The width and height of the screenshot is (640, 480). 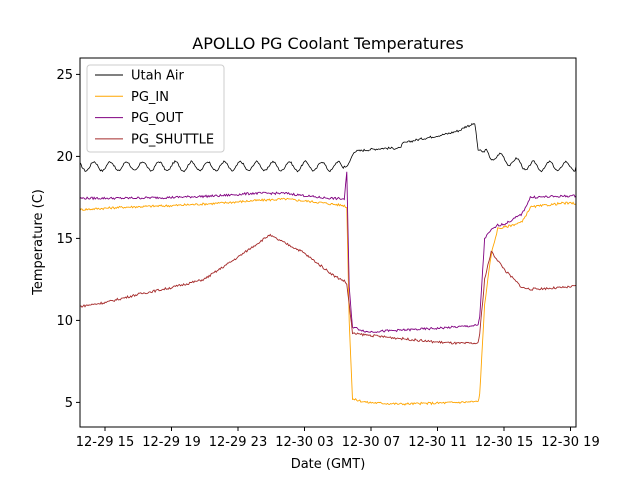 What do you see at coordinates (157, 118) in the screenshot?
I see `legend-label: PG_OUT` at bounding box center [157, 118].